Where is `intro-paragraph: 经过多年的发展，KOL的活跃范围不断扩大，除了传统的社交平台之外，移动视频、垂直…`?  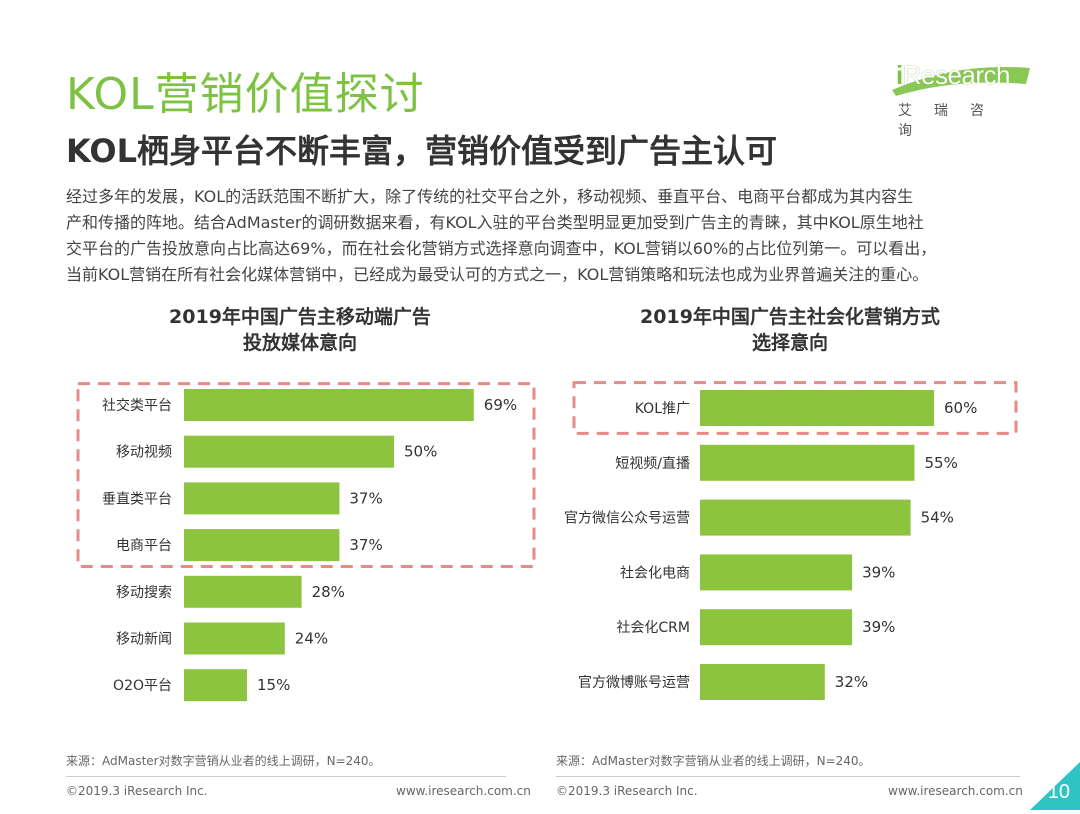 intro-paragraph: 经过多年的发展，KOL的活跃范围不断扩大，除了传统的社交平台之外，移动视频、垂直… is located at coordinates (550, 236).